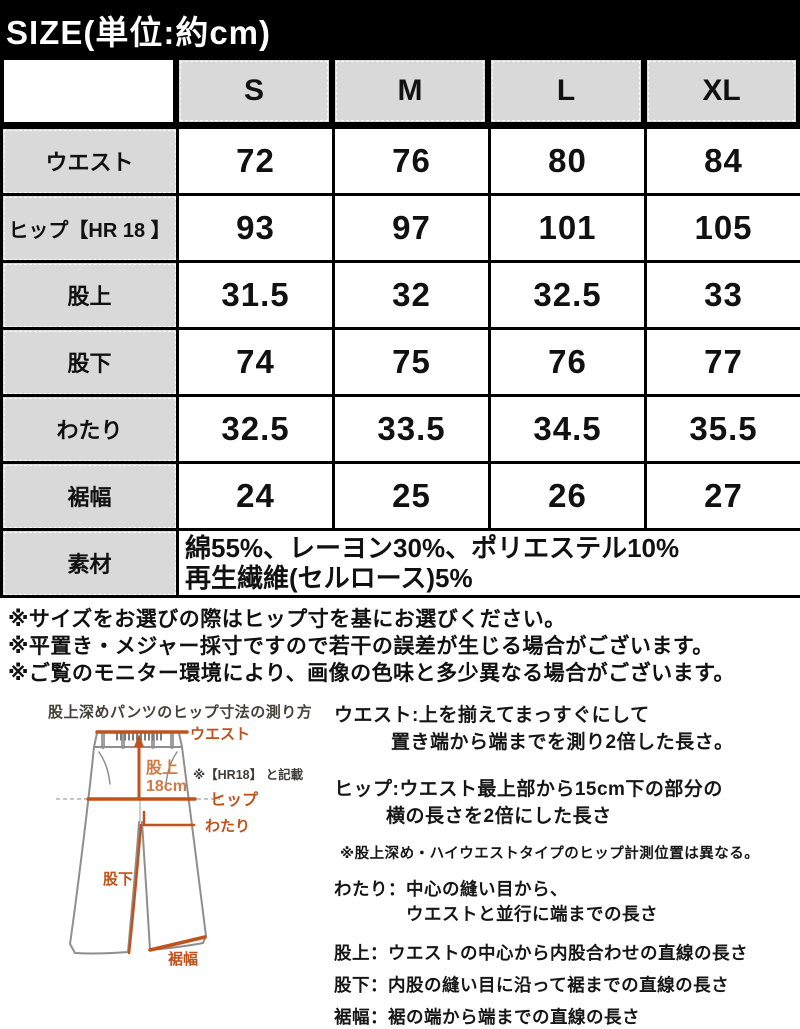 The height and width of the screenshot is (1029, 800). Describe the element at coordinates (248, 774) in the screenshot. I see `diagram-label-hr-note: ※【HR18】 と記載` at that location.